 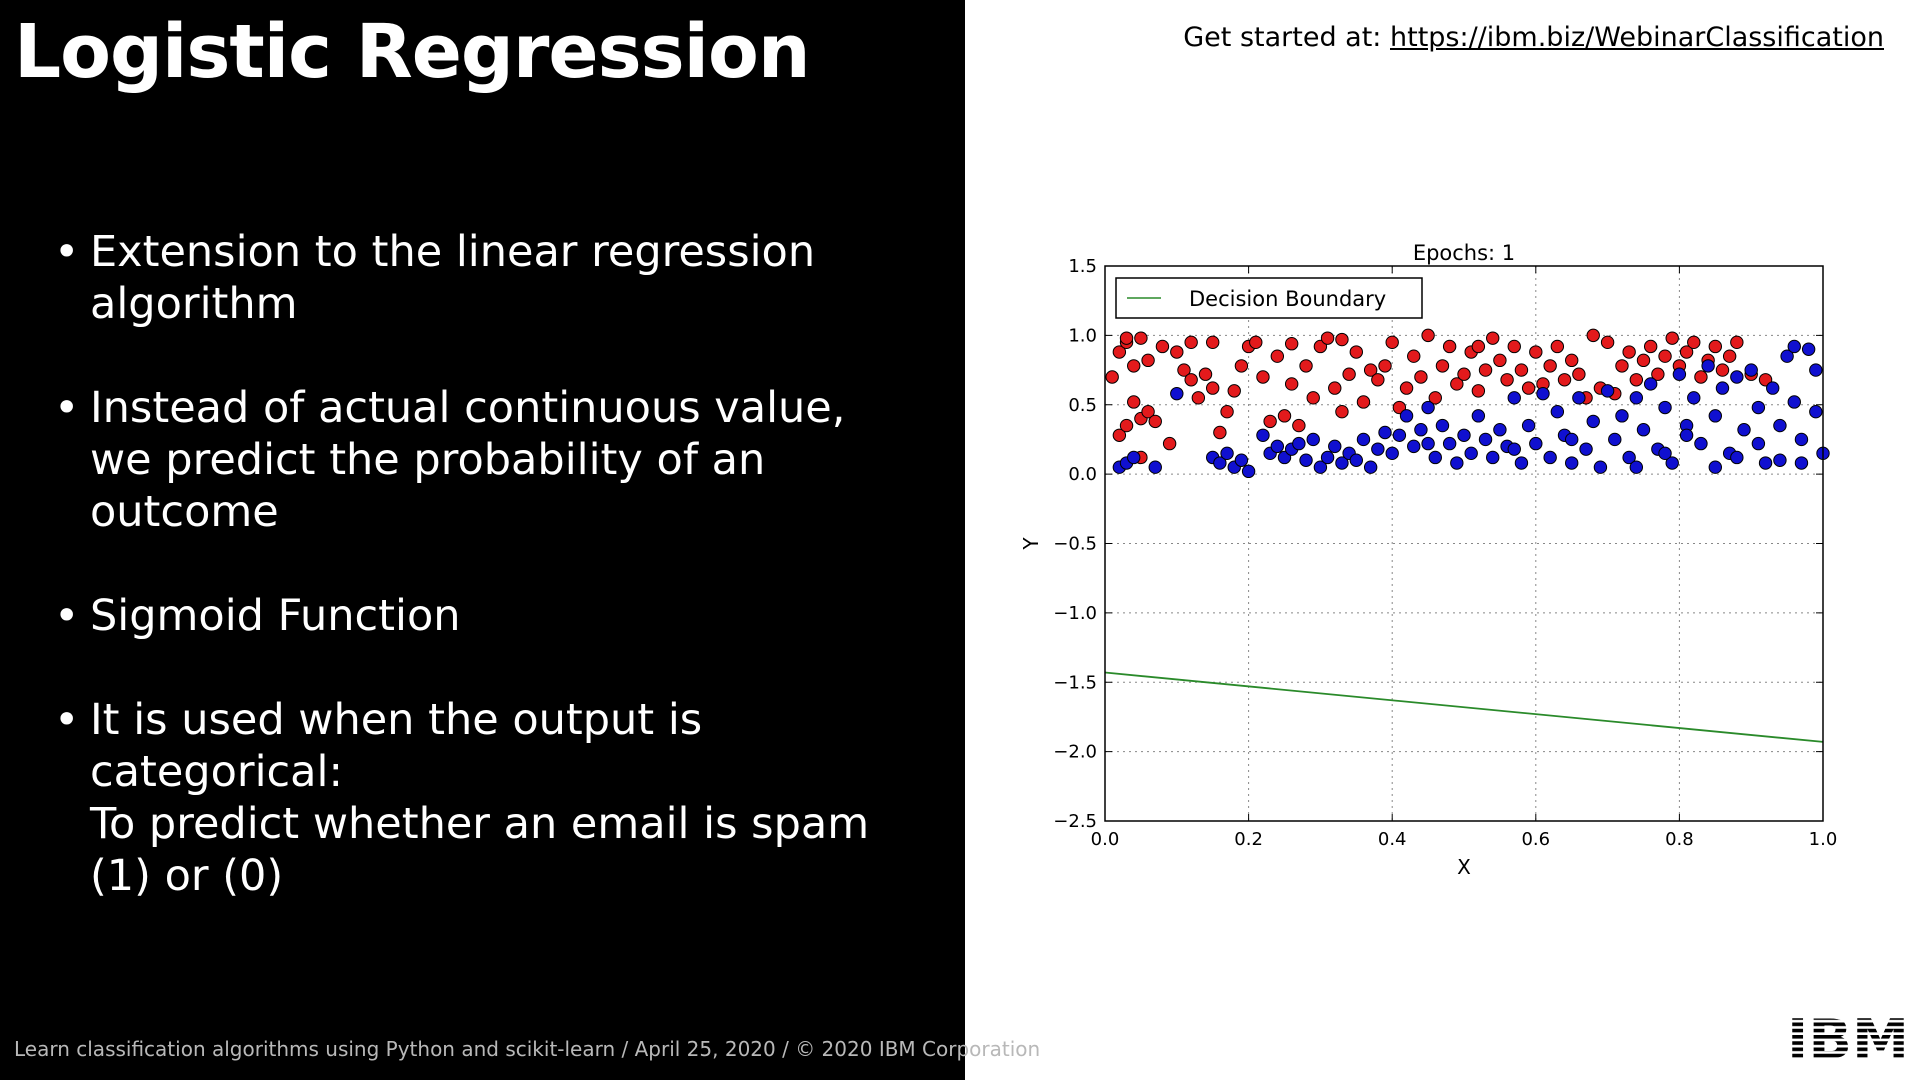 I want to click on y-tick-label: 1.0, so click(x=1082, y=335).